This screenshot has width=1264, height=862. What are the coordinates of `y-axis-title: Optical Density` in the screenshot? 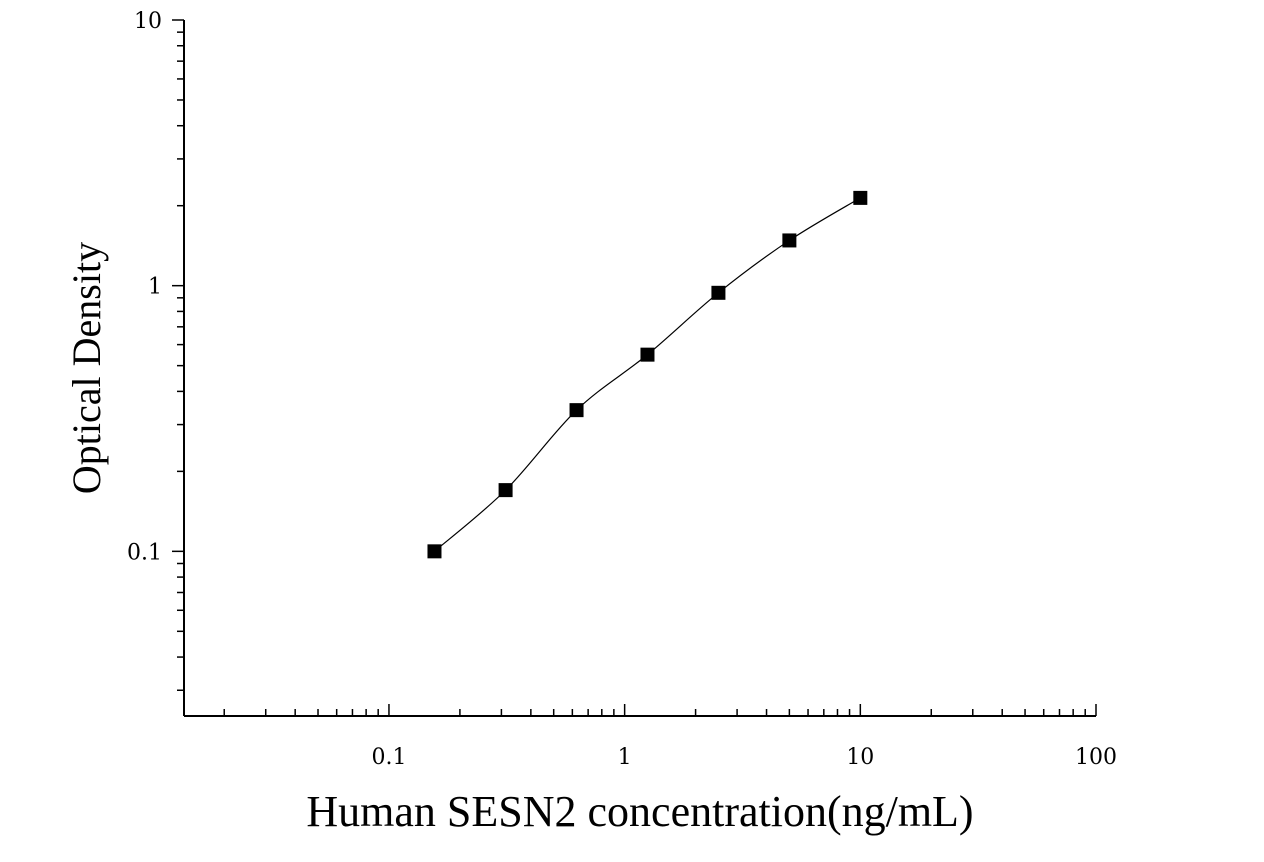 It's located at (86, 368).